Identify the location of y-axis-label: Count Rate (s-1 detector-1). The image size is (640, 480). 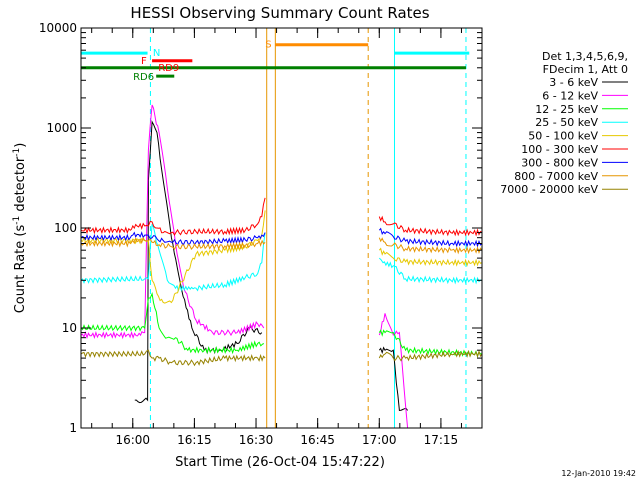
(20, 228).